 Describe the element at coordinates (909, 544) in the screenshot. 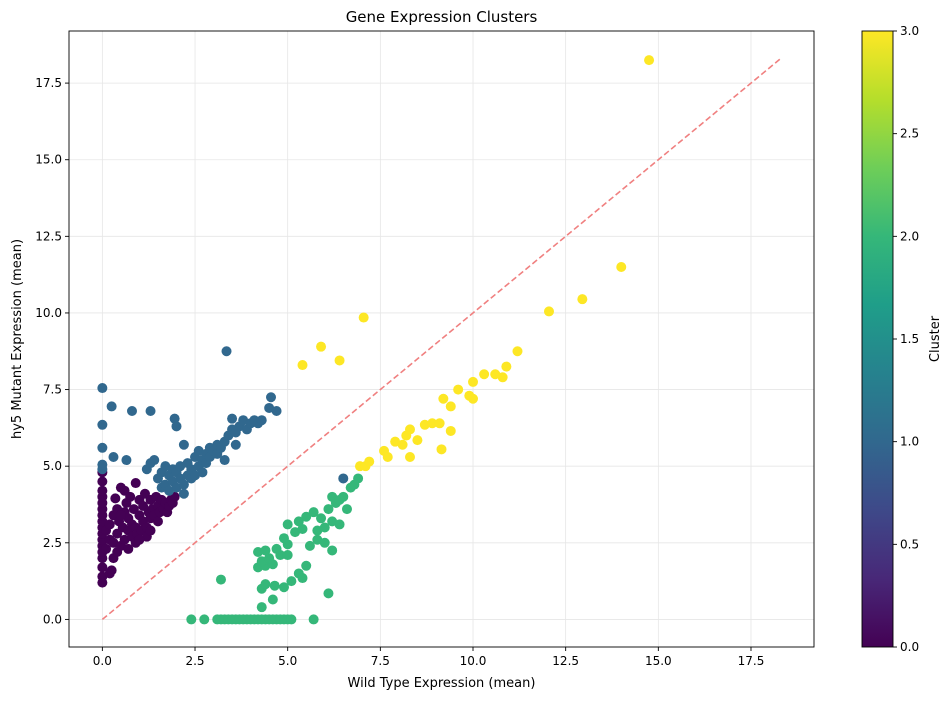

I see `colorbar-tick-label: 0.5` at that location.